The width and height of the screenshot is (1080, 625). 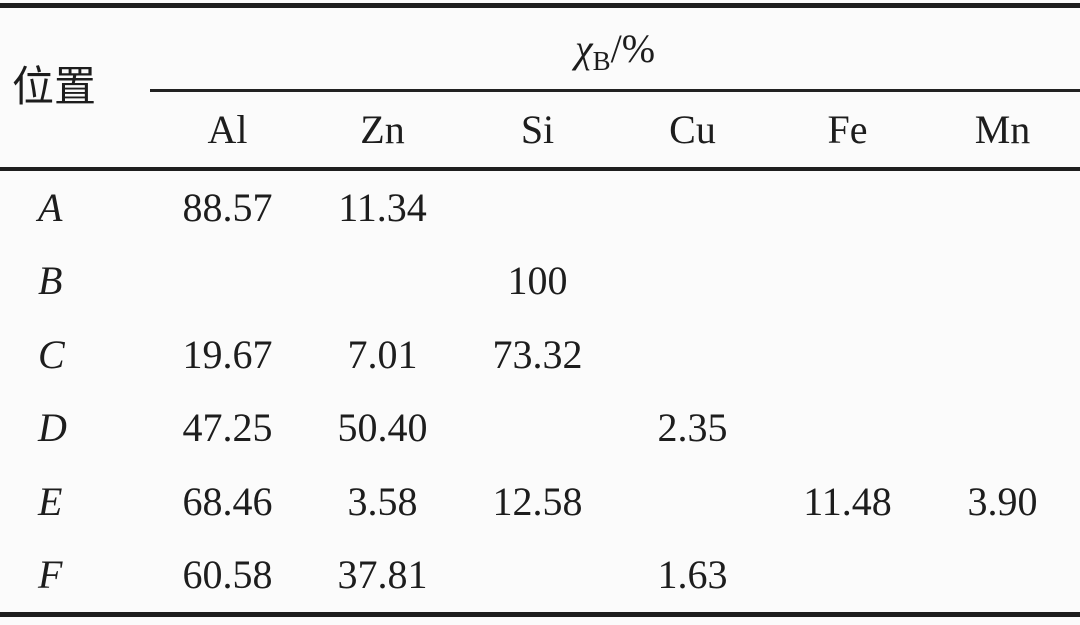 I want to click on column-header-al: Al, so click(x=227, y=130).